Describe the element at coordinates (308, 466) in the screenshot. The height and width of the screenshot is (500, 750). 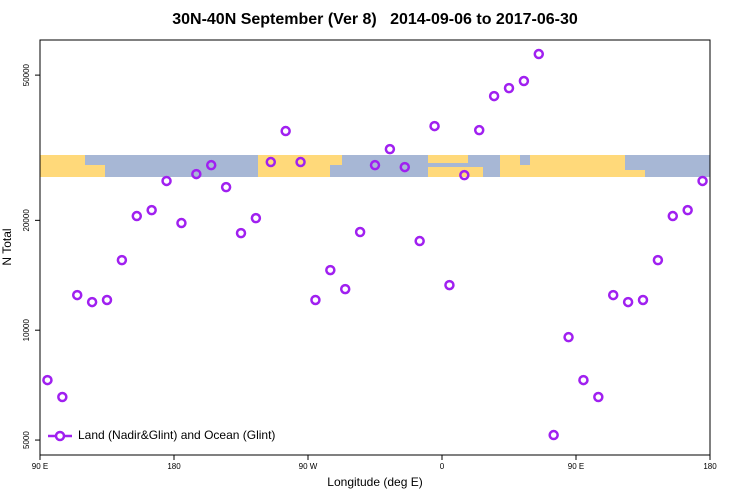
I see `x-tick-label: 90 W` at that location.